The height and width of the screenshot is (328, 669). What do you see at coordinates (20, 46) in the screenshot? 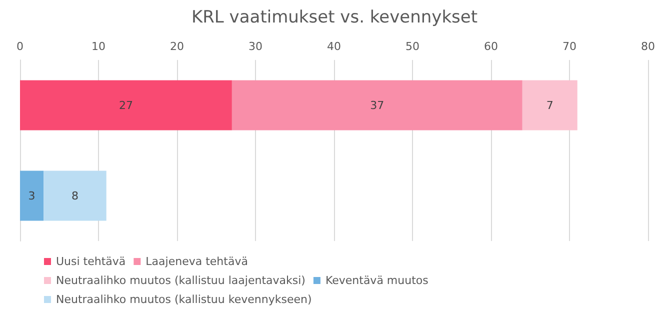
I see `x-tick-label: 0` at bounding box center [20, 46].